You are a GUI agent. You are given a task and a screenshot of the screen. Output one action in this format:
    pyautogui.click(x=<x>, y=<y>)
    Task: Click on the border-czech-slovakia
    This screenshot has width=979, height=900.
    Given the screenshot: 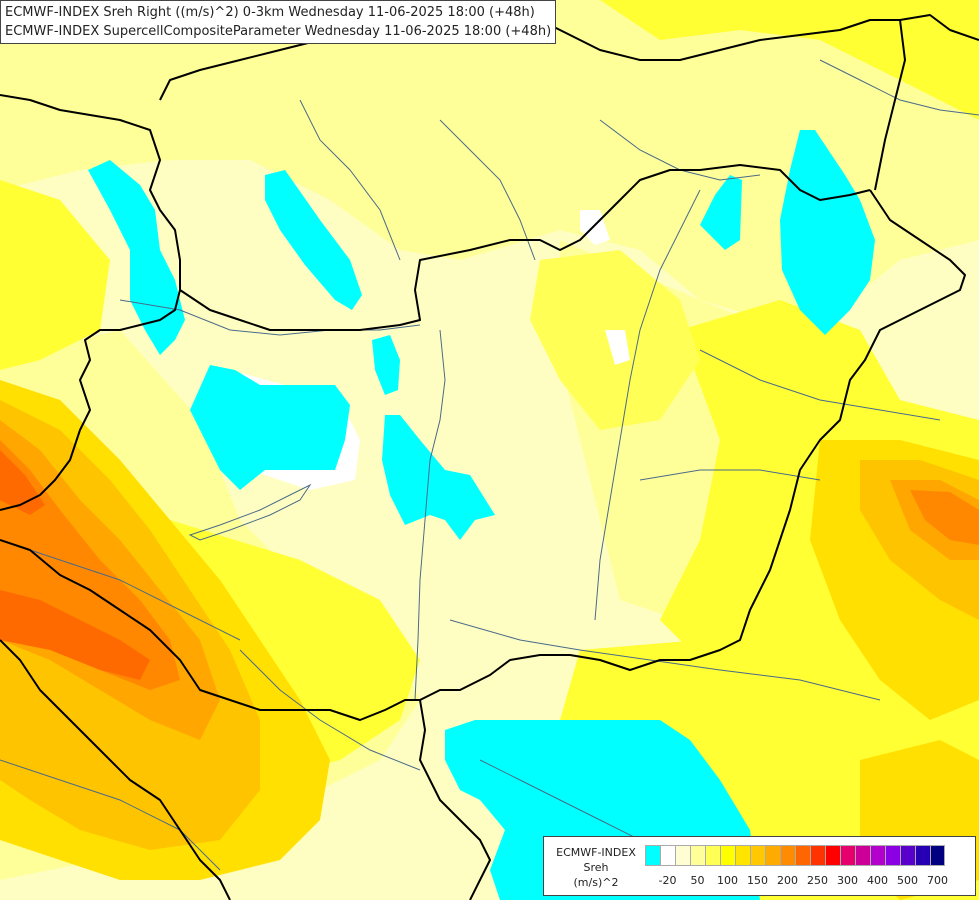 What is the action you would take?
    pyautogui.click(x=90, y=192)
    